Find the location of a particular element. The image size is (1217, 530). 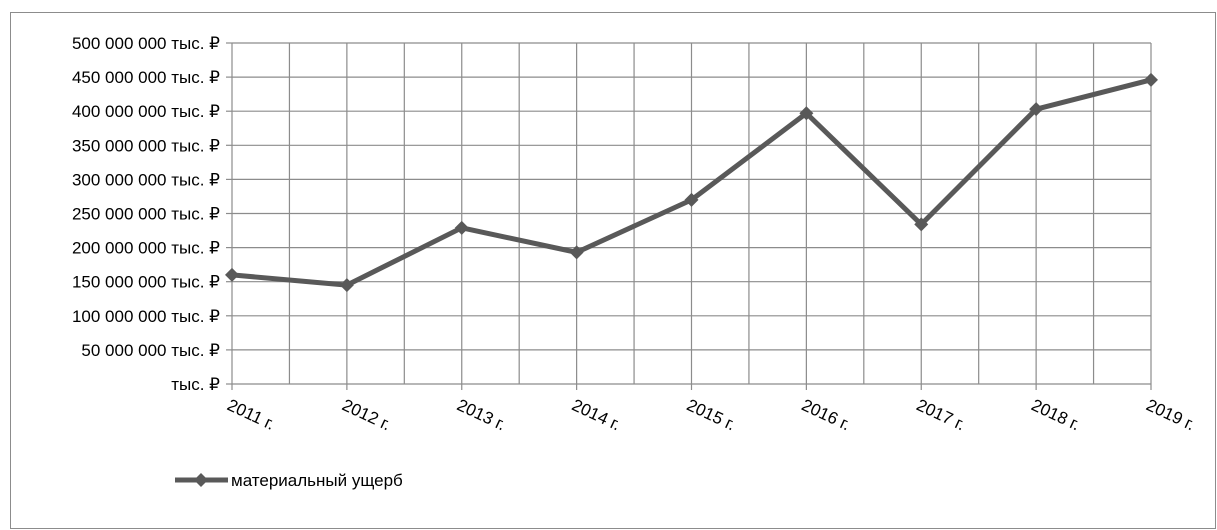

y-tick-label: 400 000 000 тыс. ₽ is located at coordinates (146, 111).